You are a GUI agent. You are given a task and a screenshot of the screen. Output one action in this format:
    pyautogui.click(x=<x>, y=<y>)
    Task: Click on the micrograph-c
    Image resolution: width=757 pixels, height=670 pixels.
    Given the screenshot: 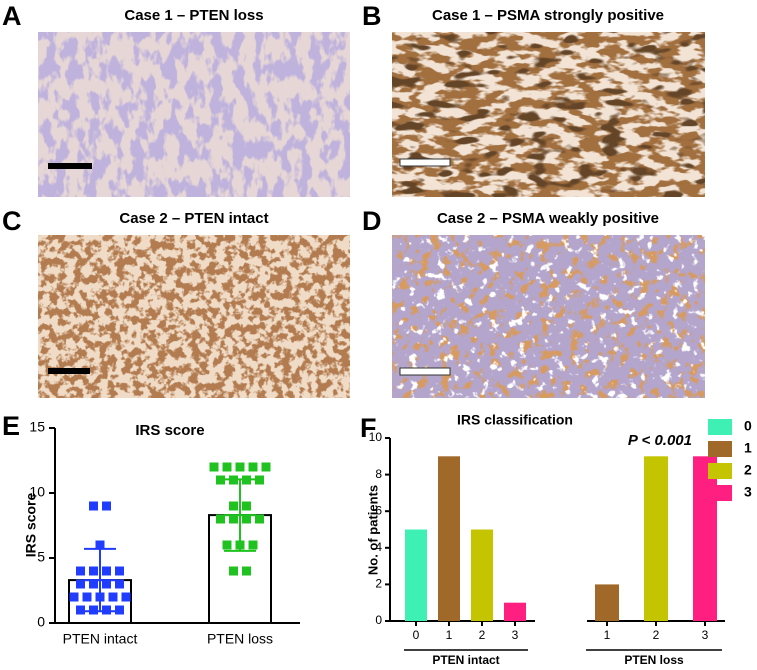 What is the action you would take?
    pyautogui.click(x=194, y=316)
    